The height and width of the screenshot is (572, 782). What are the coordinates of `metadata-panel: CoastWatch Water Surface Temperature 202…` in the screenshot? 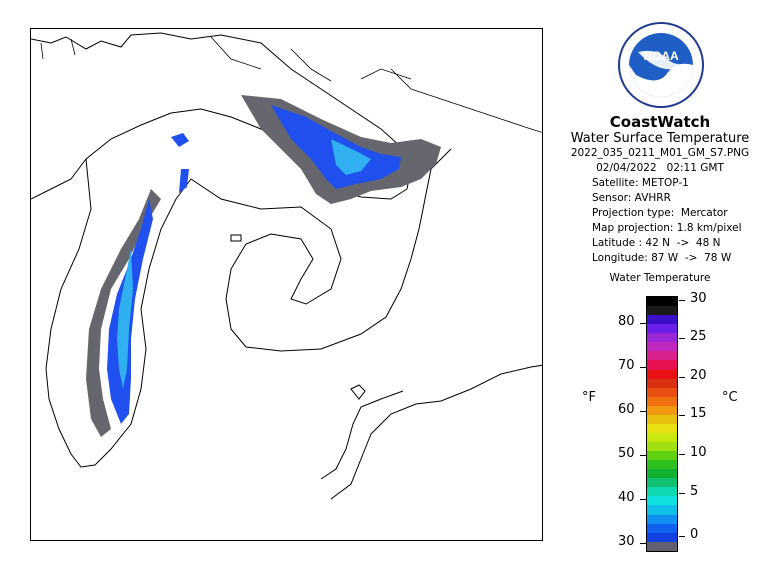 It's located at (660, 190).